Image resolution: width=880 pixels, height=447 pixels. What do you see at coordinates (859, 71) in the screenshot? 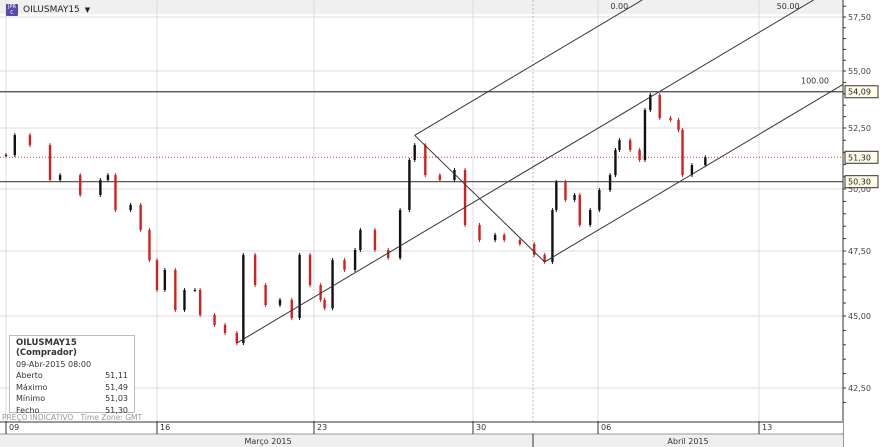
I see `y-tick-label: 55,00` at bounding box center [859, 71].